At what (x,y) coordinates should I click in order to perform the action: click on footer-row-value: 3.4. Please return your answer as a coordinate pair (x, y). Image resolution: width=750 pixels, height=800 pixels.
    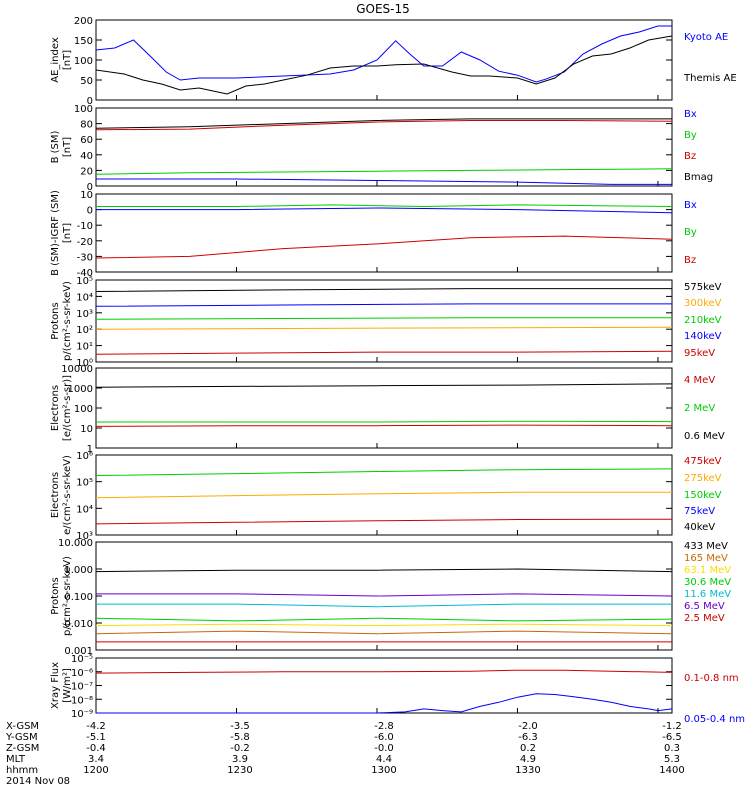
    Looking at the image, I should click on (96, 759).